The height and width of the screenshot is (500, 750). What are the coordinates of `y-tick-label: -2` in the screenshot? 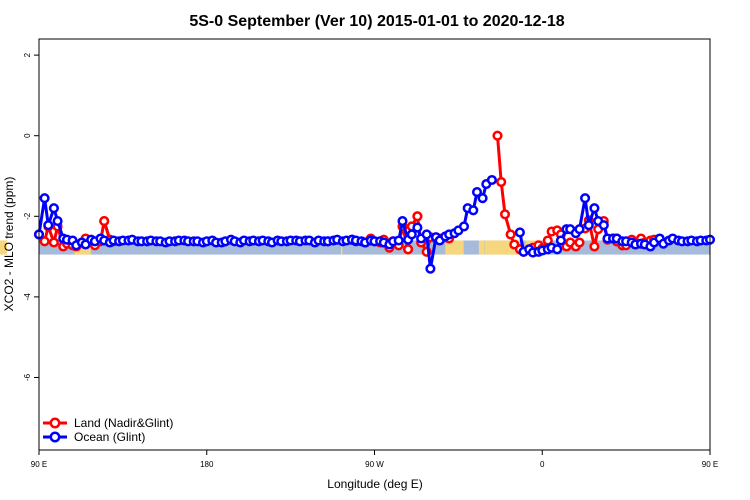 It's located at (27, 216).